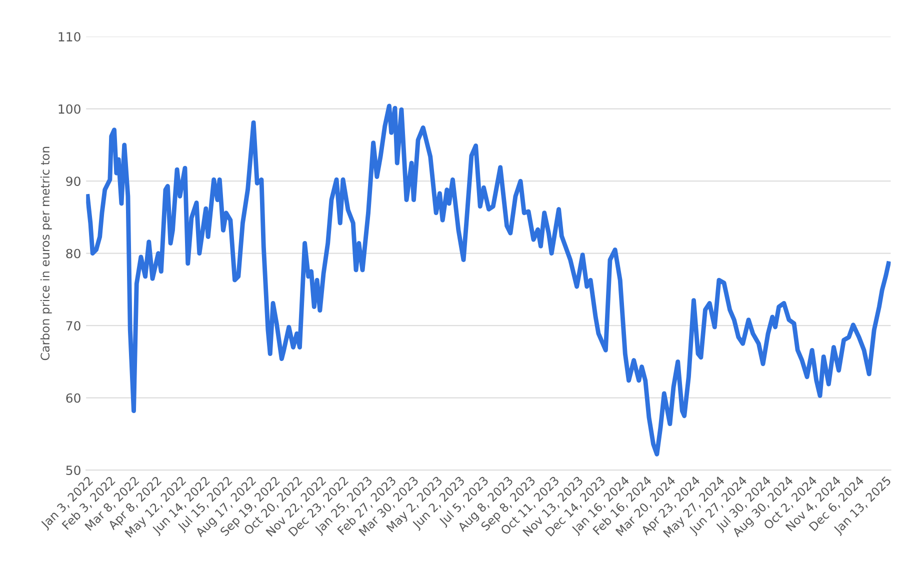 Image resolution: width=897 pixels, height=563 pixels. I want to click on y-tick-label: 90, so click(73, 181).